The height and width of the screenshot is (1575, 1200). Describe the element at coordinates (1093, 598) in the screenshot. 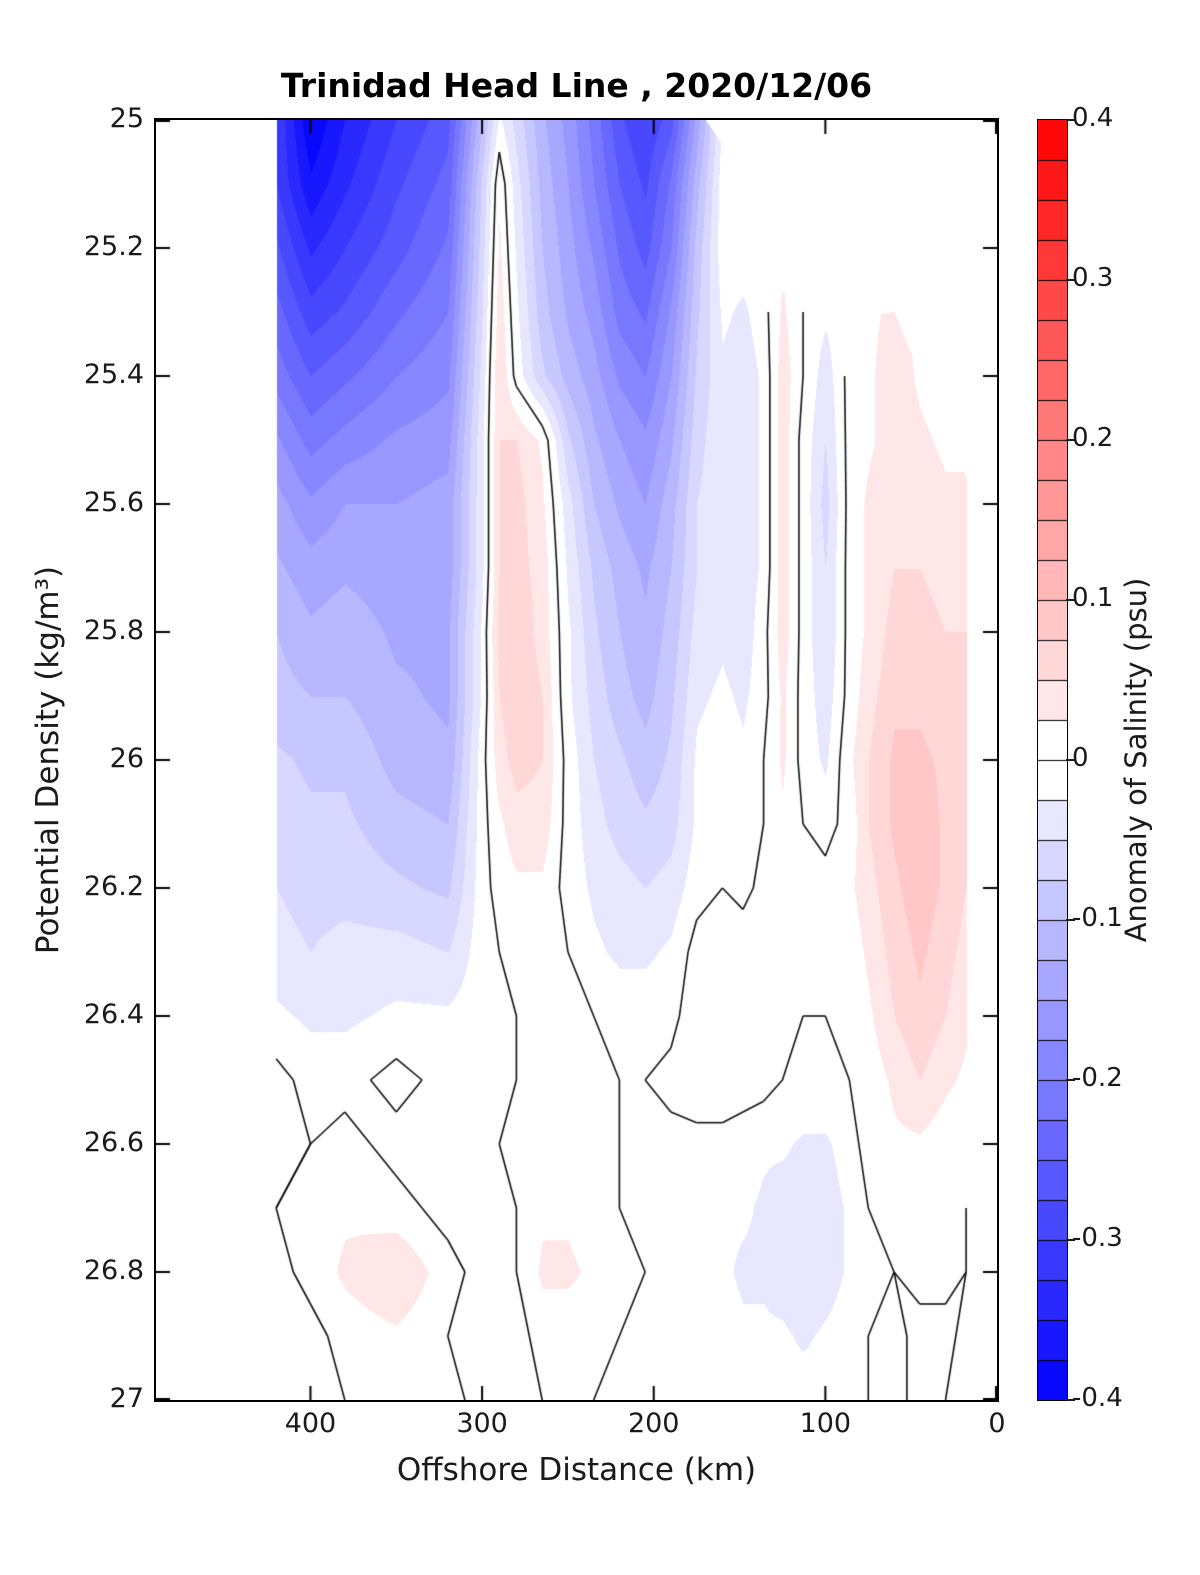

I see `colorbar-tick-label: 0.1` at that location.